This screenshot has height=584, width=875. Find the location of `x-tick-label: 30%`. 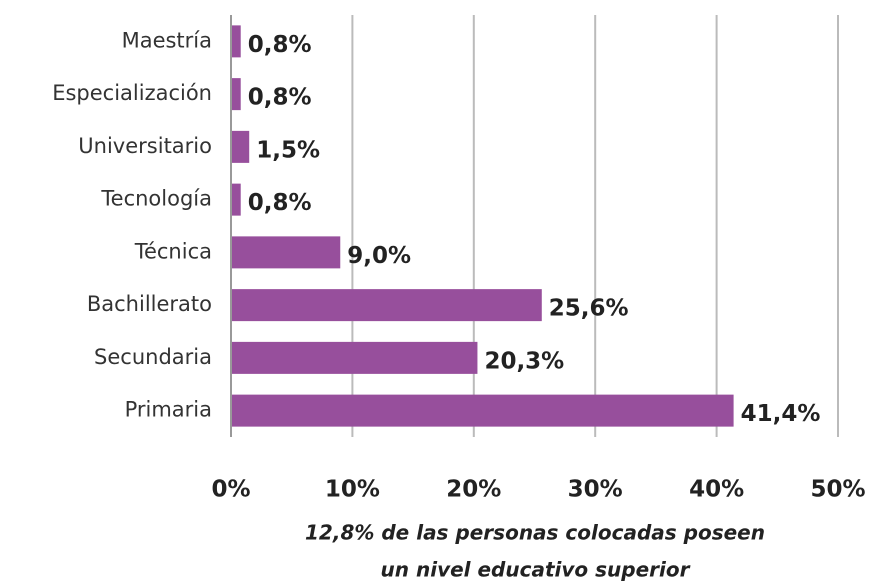

x-tick-label: 30% is located at coordinates (595, 490).